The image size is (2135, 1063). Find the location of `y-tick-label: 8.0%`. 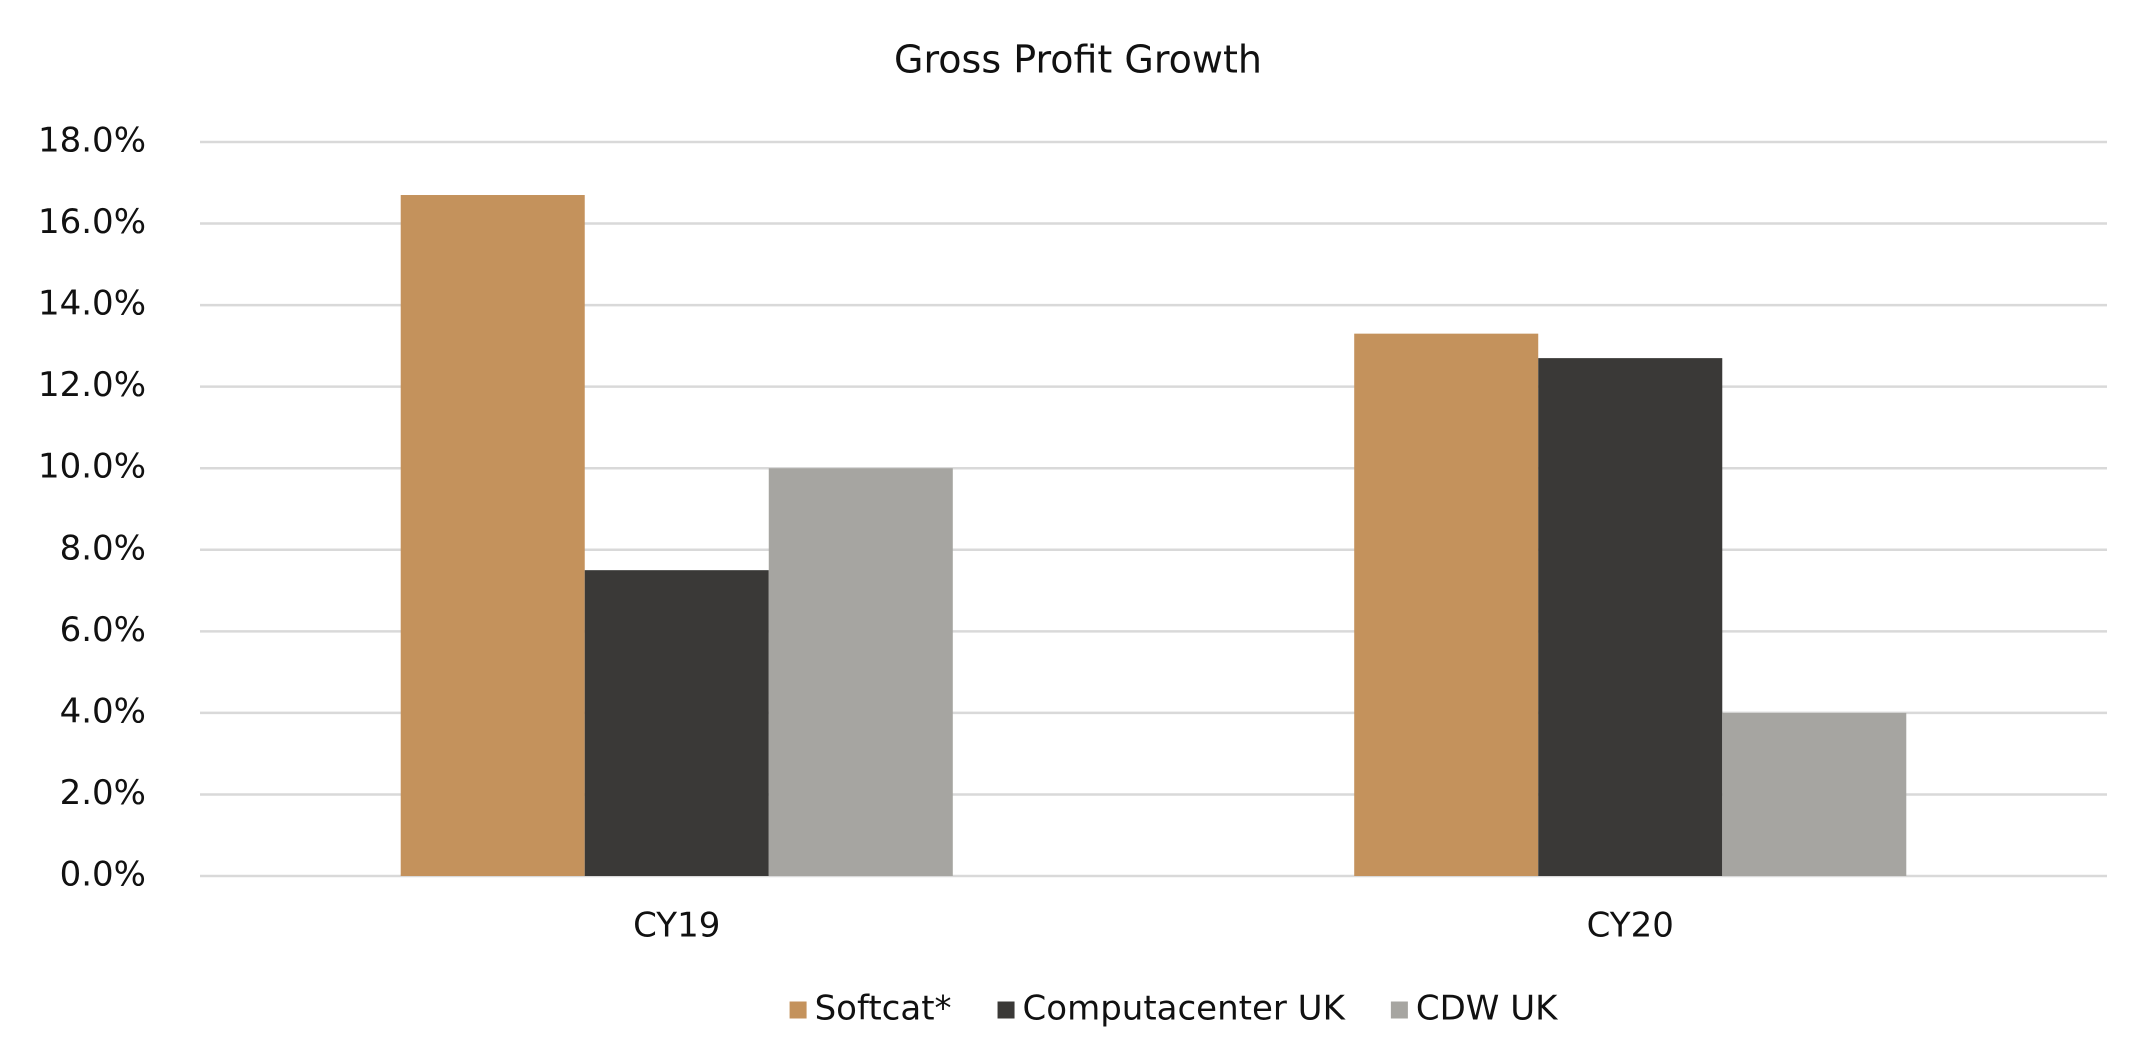

y-tick-label: 8.0% is located at coordinates (103, 548).